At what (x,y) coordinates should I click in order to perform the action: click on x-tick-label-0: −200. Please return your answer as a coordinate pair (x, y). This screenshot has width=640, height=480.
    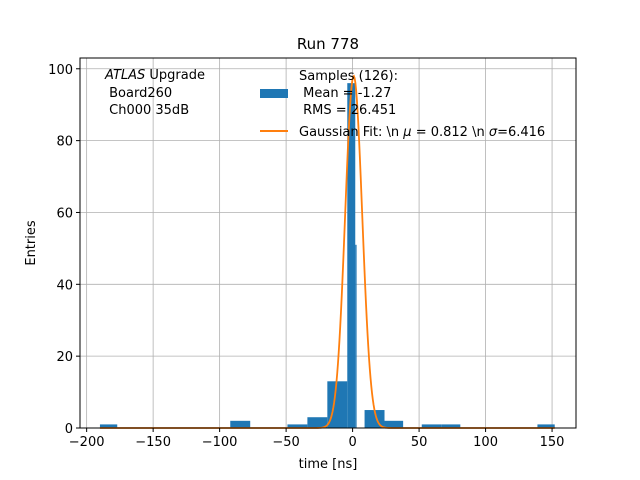
    Looking at the image, I should click on (87, 442).